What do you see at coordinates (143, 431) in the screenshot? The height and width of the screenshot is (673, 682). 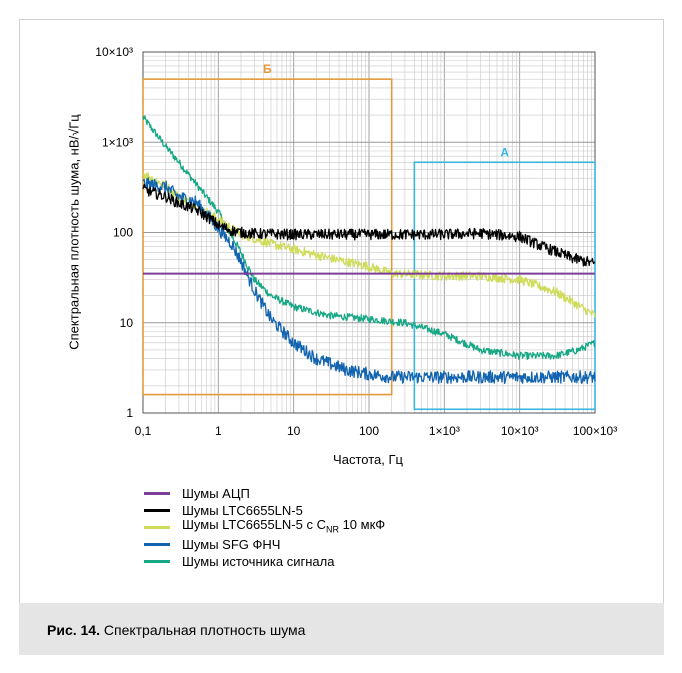 I see `x-tick-label: 0,1` at bounding box center [143, 431].